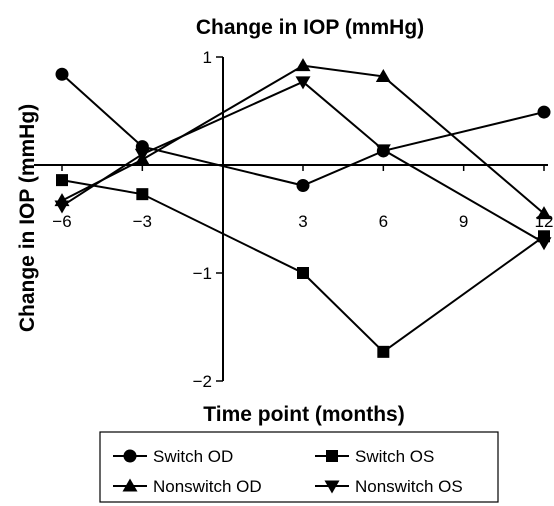 Image resolution: width=554 pixels, height=506 pixels. Describe the element at coordinates (27, 218) in the screenshot. I see `y-axis-title: Change in IOP (mmHg)` at that location.